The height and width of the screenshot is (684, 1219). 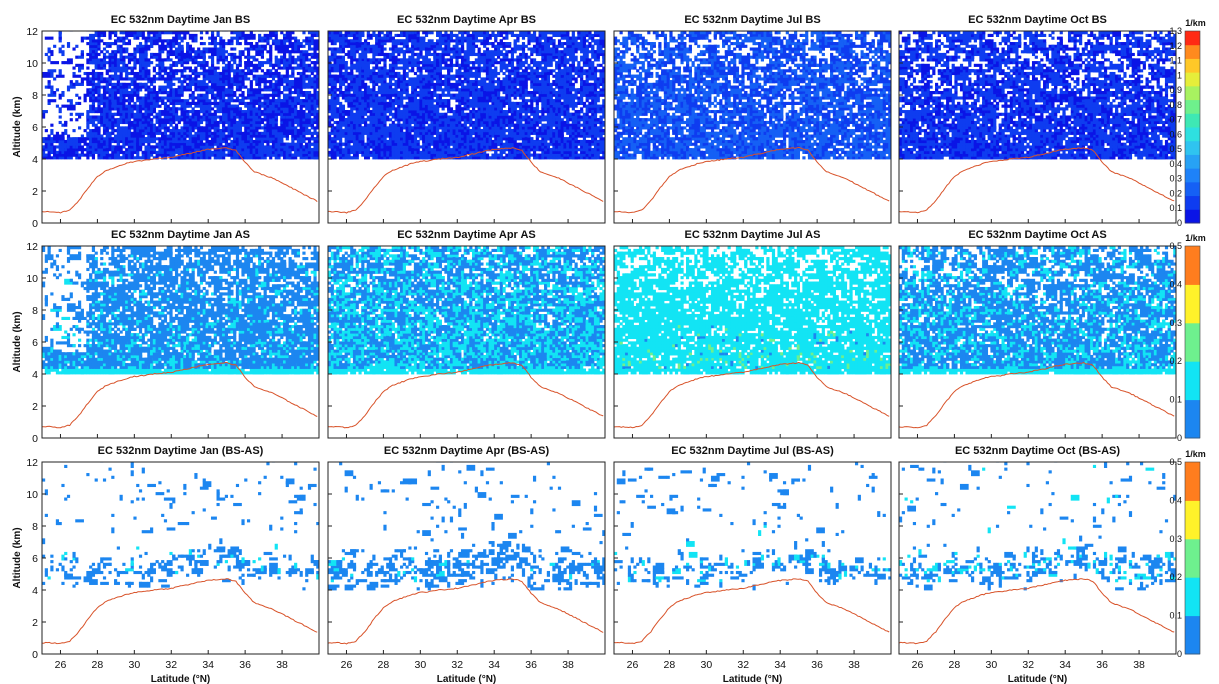 What do you see at coordinates (466, 20) in the screenshot?
I see `panel-title: EC 532nm Daytime Apr BS` at bounding box center [466, 20].